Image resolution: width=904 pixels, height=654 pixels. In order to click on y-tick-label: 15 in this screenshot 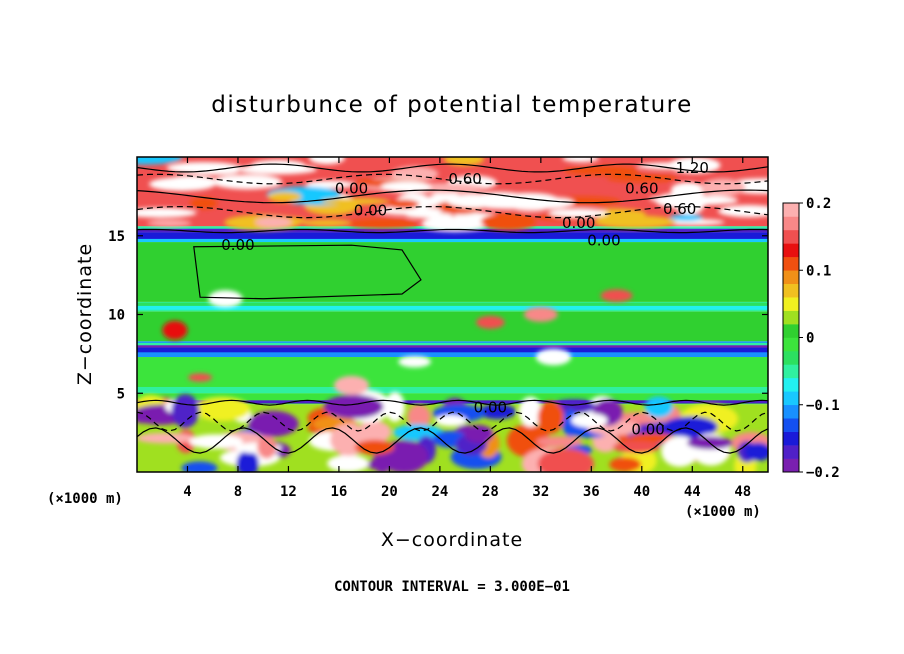, I will do `click(116, 237)`.